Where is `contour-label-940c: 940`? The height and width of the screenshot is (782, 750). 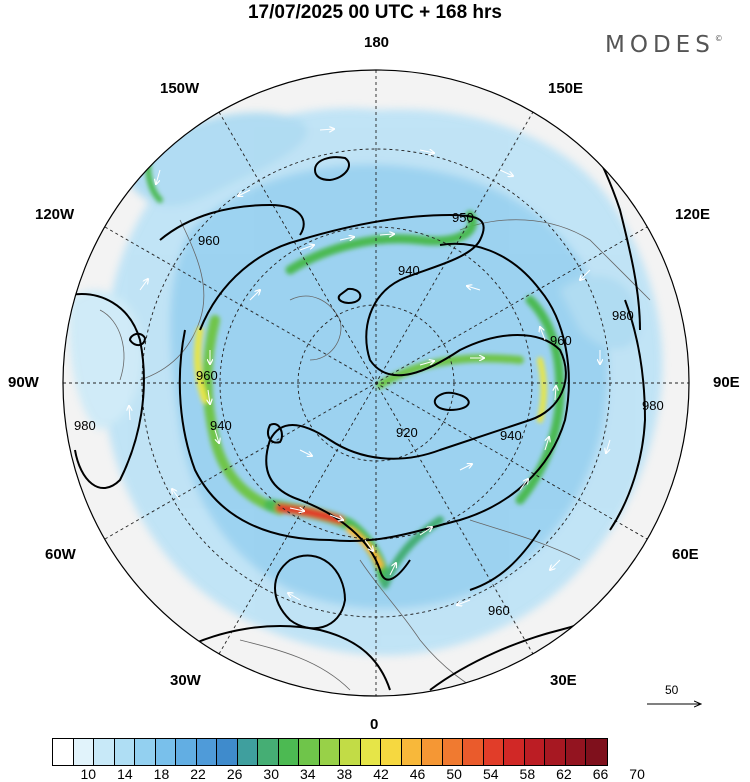
contour-label-940c: 940 is located at coordinates (221, 425).